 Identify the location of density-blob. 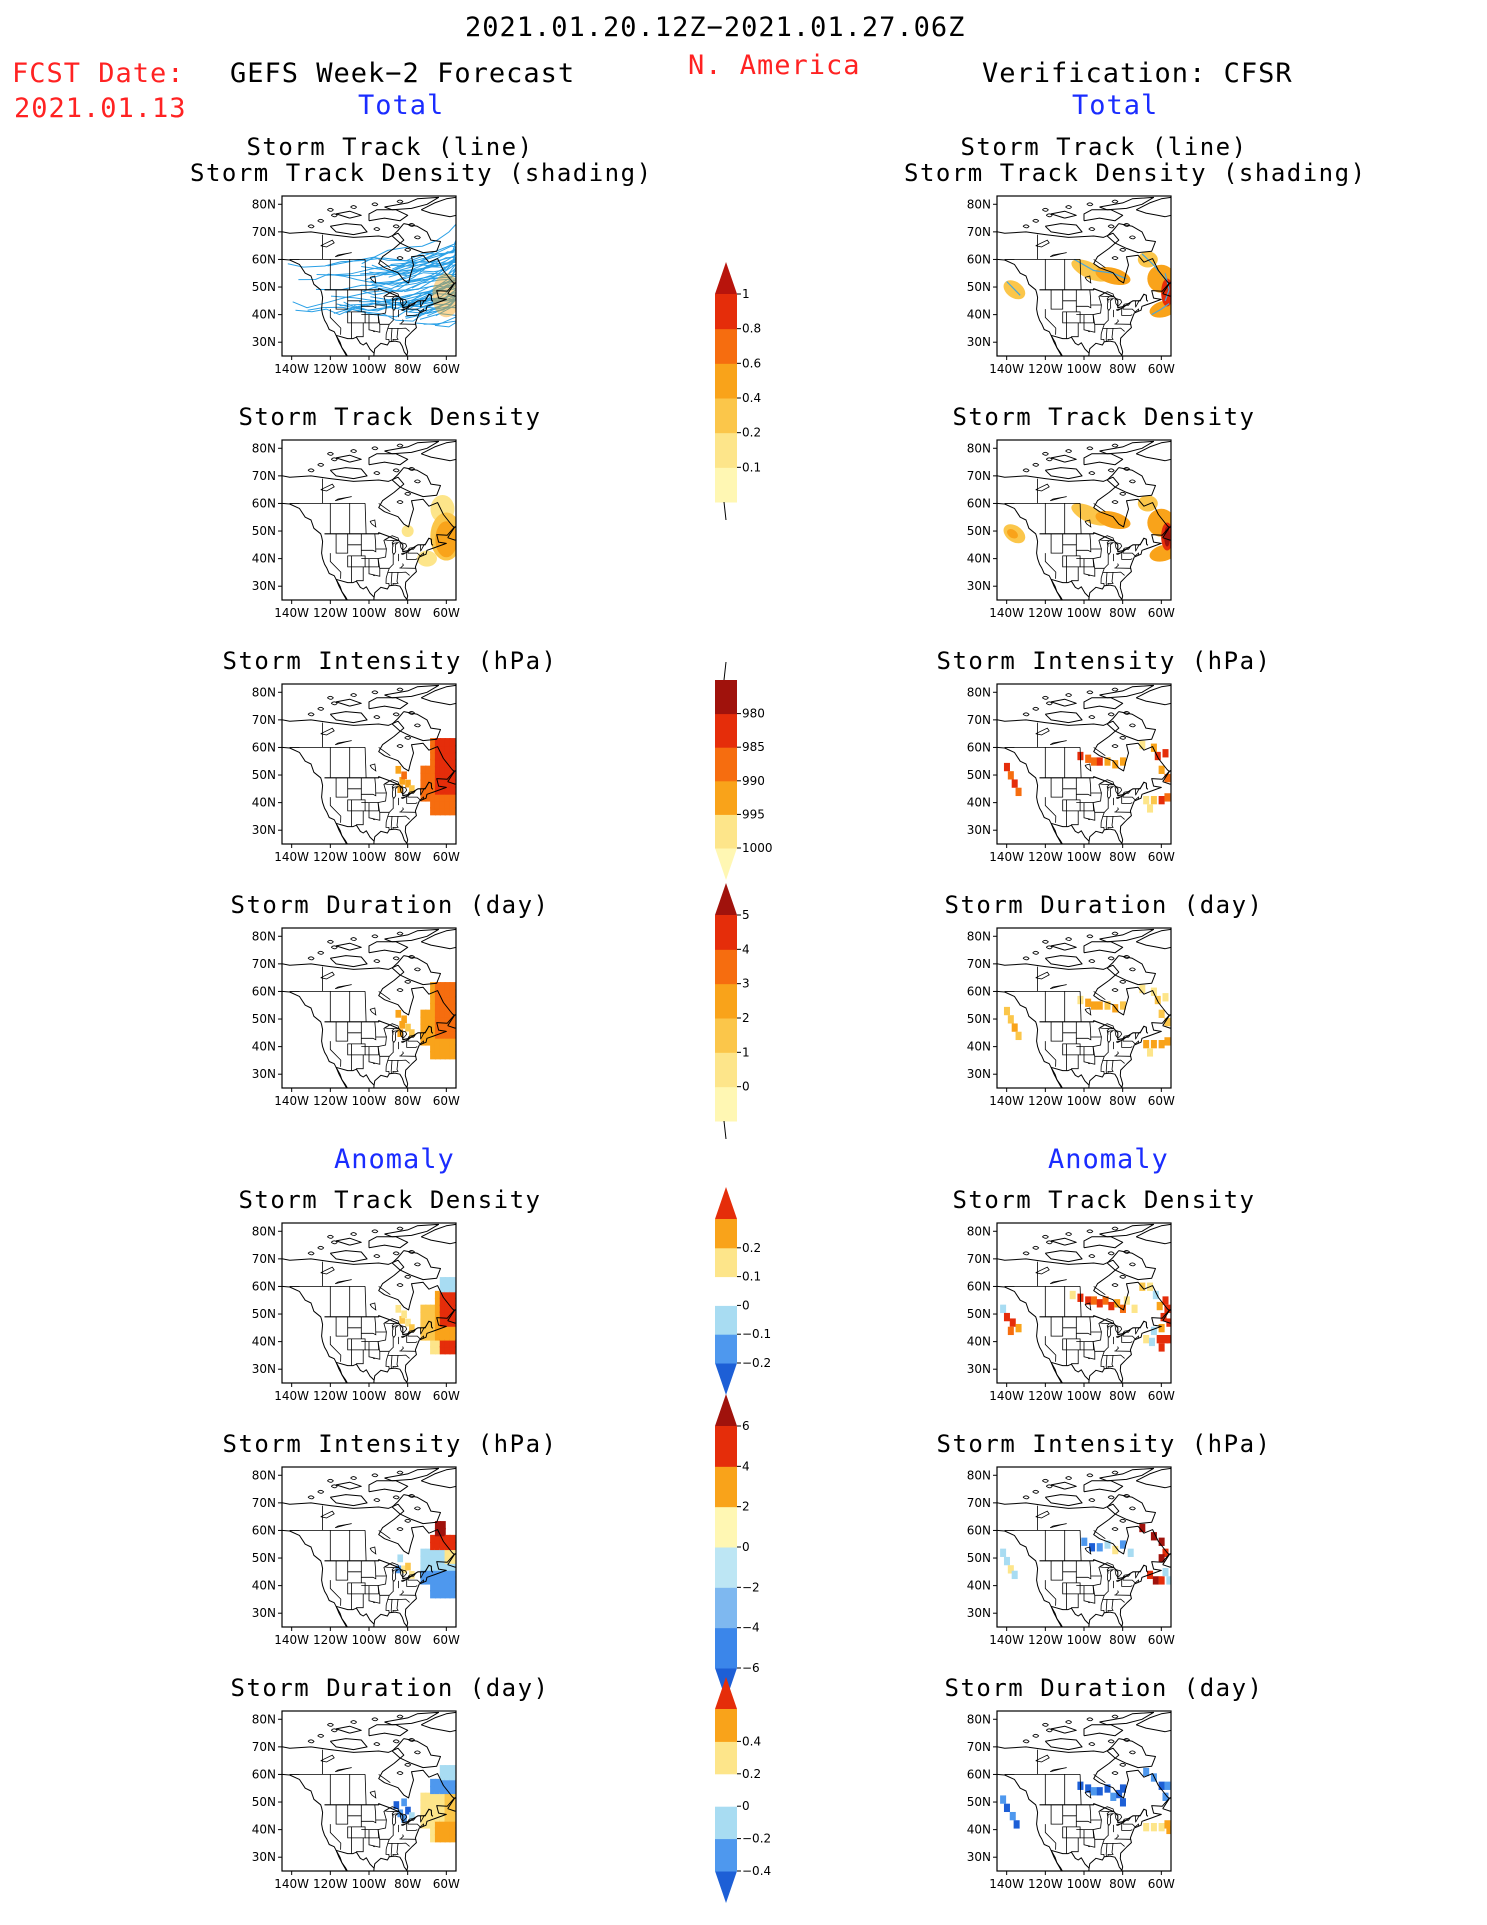
(1160, 553).